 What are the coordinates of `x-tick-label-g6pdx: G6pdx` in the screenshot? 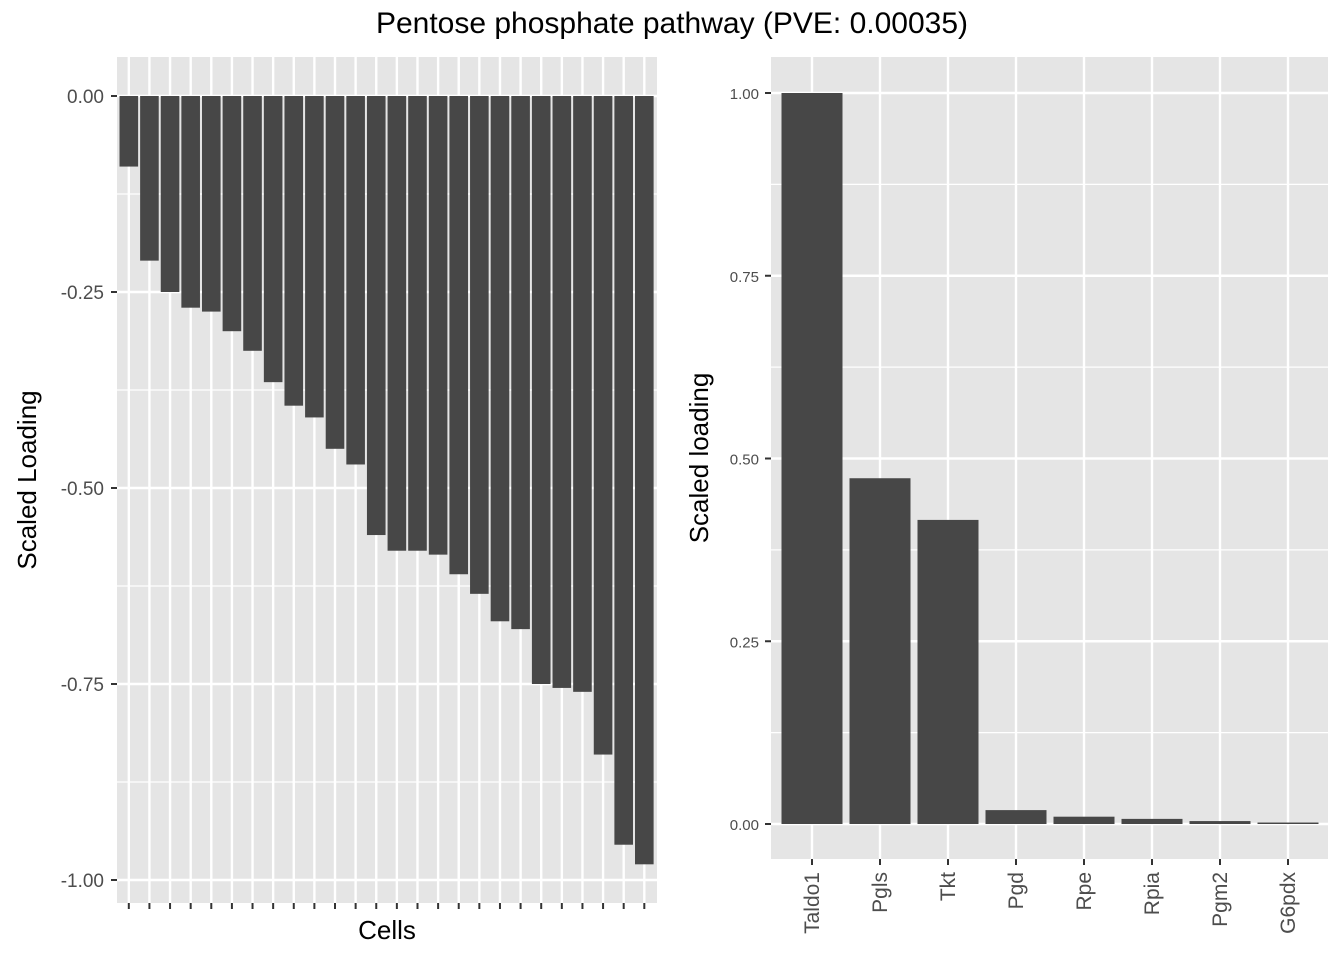 It's located at (1288, 903).